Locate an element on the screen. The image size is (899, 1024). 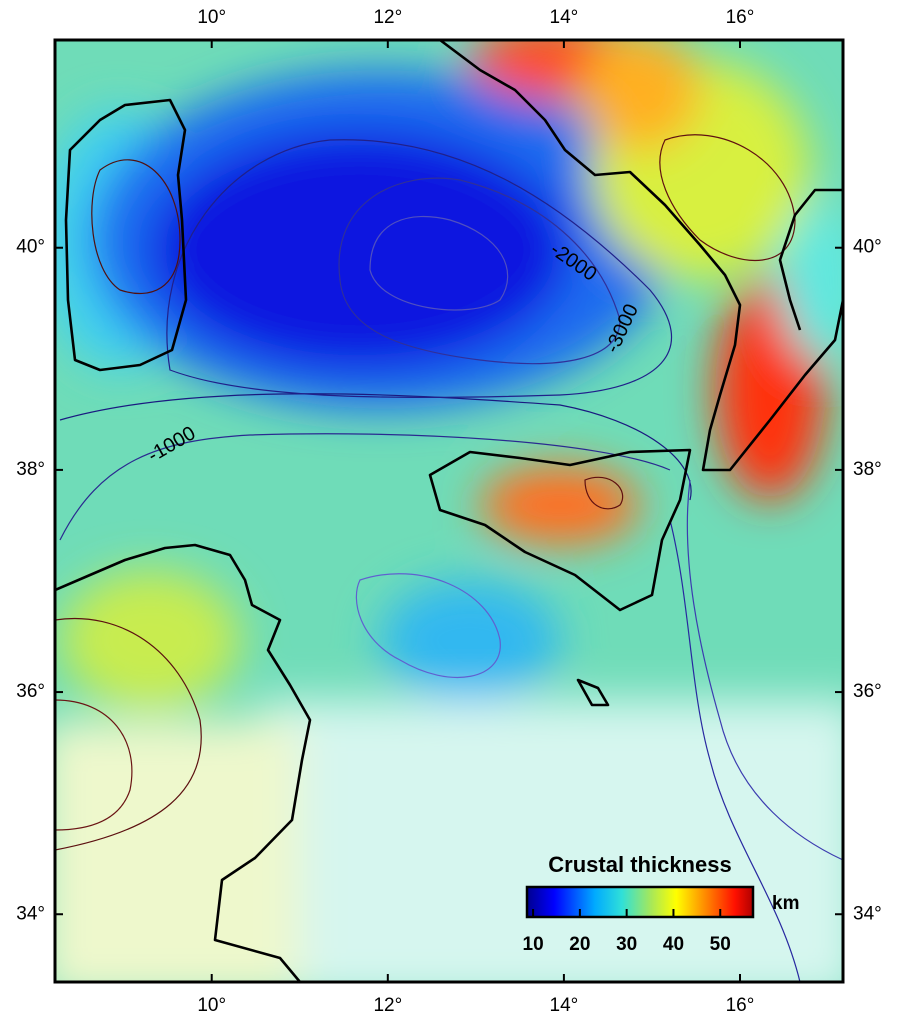
colorbar-tick-label: 40 is located at coordinates (673, 944).